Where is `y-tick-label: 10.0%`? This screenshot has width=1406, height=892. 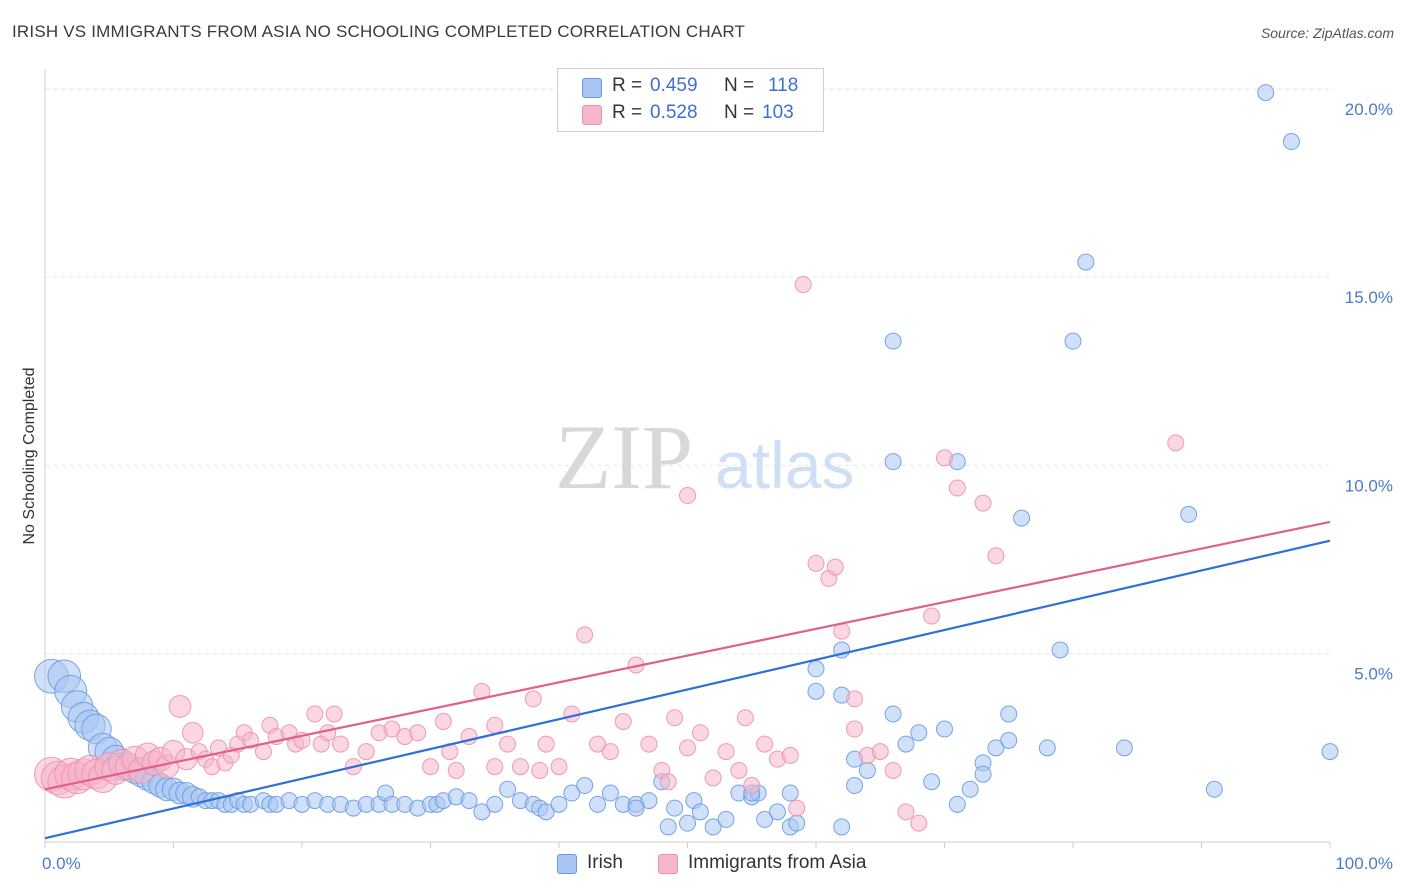 y-tick-label: 10.0% is located at coordinates (1369, 485).